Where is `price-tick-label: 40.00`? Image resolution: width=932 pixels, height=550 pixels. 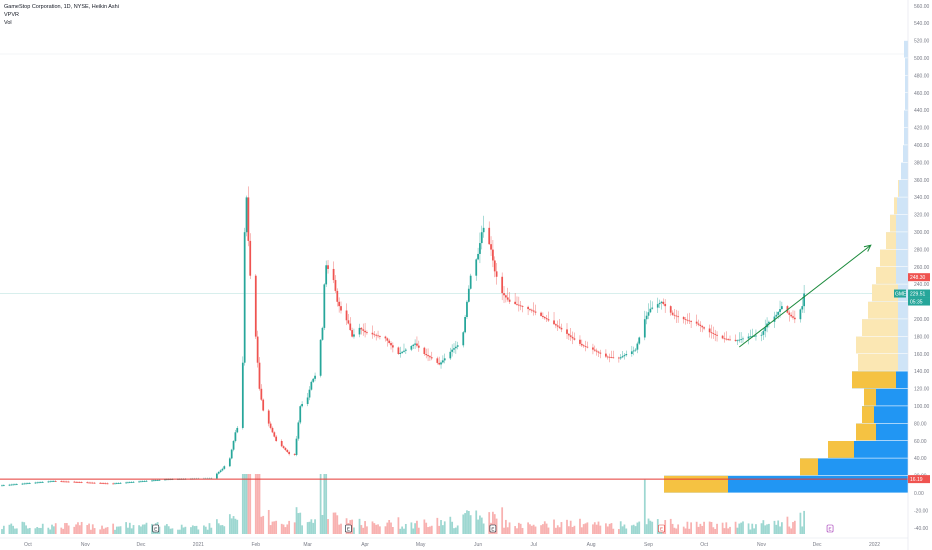
price-tick-label: 40.00 is located at coordinates (920, 459).